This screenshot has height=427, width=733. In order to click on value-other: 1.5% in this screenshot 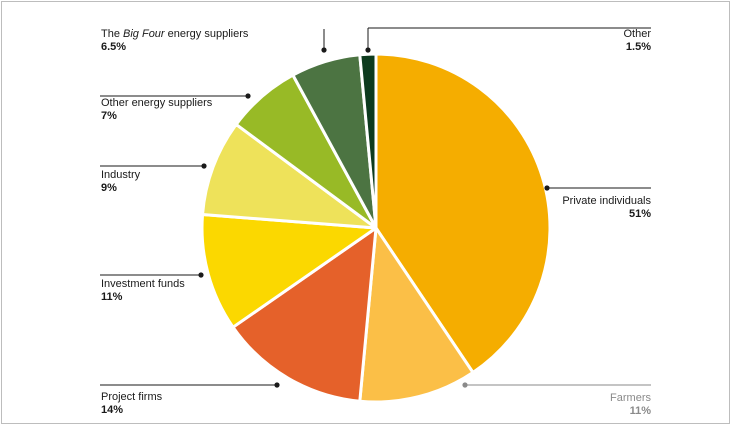, I will do `click(638, 47)`.